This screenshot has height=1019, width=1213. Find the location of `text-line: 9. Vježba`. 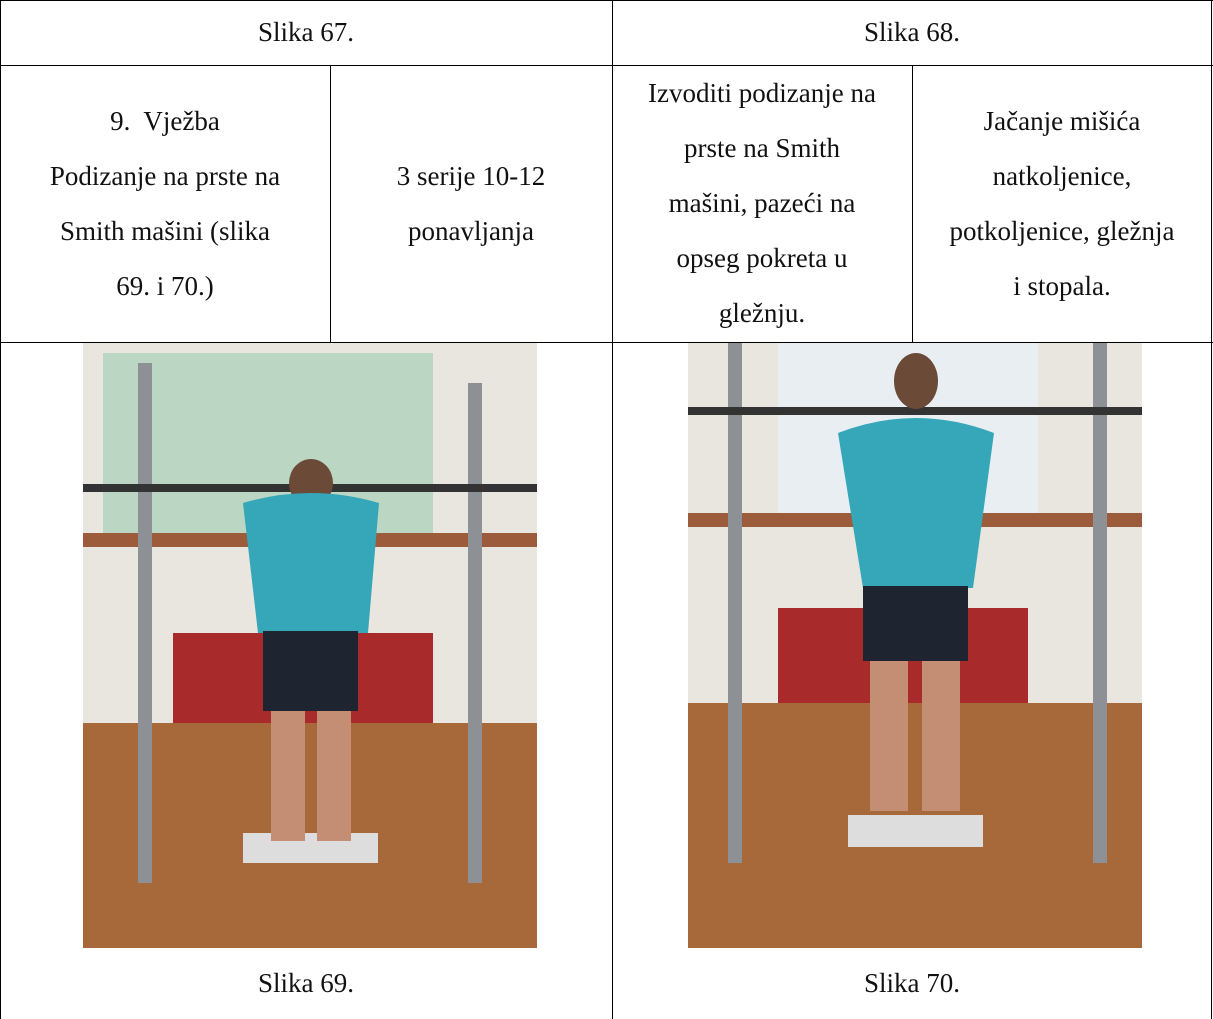

text-line: 9. Vježba is located at coordinates (165, 120).